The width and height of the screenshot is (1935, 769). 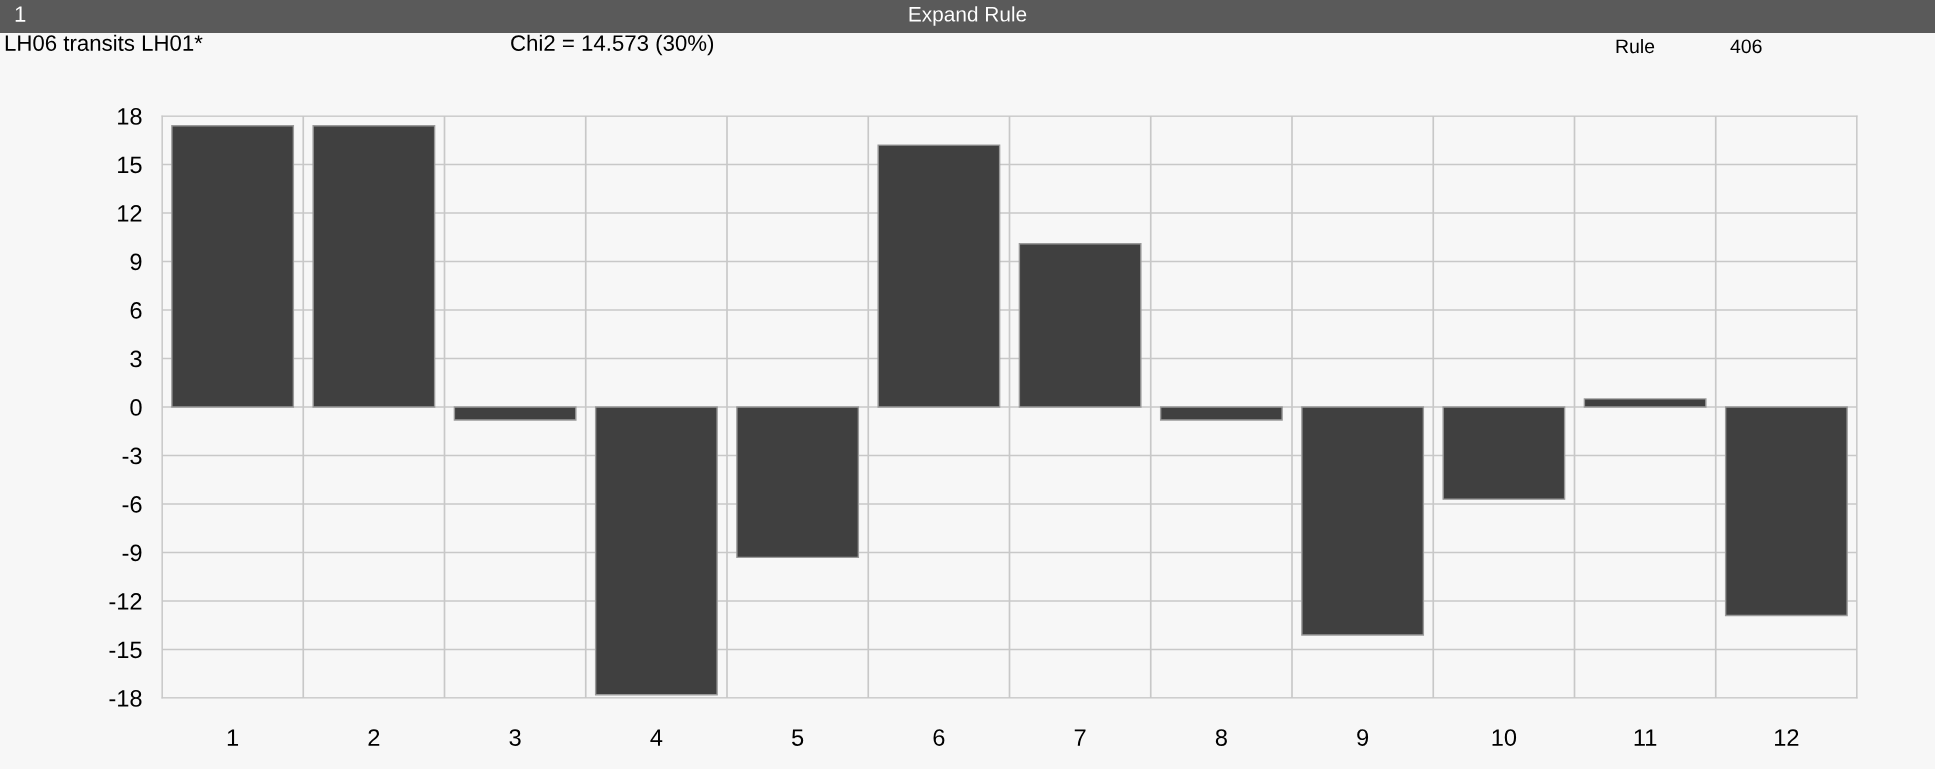 I want to click on x-tick-label: 3, so click(x=515, y=737).